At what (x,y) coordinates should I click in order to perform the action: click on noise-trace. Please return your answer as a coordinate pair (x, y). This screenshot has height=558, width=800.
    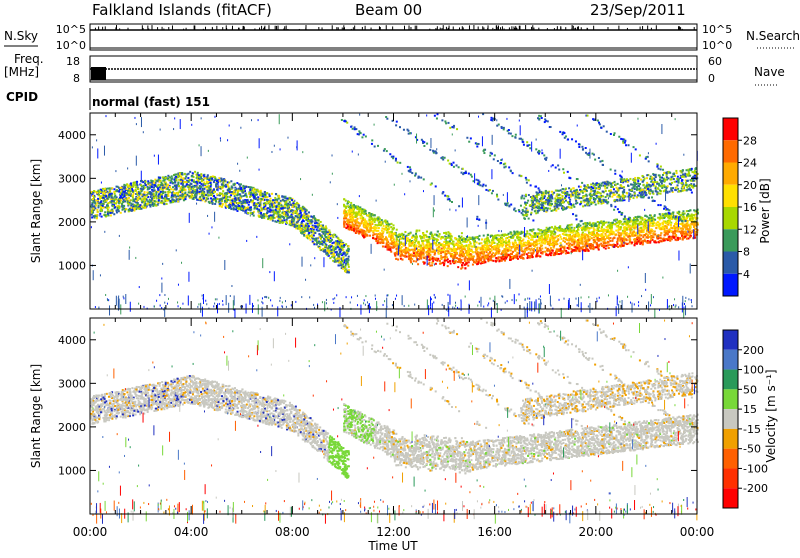
    Looking at the image, I should click on (393, 36).